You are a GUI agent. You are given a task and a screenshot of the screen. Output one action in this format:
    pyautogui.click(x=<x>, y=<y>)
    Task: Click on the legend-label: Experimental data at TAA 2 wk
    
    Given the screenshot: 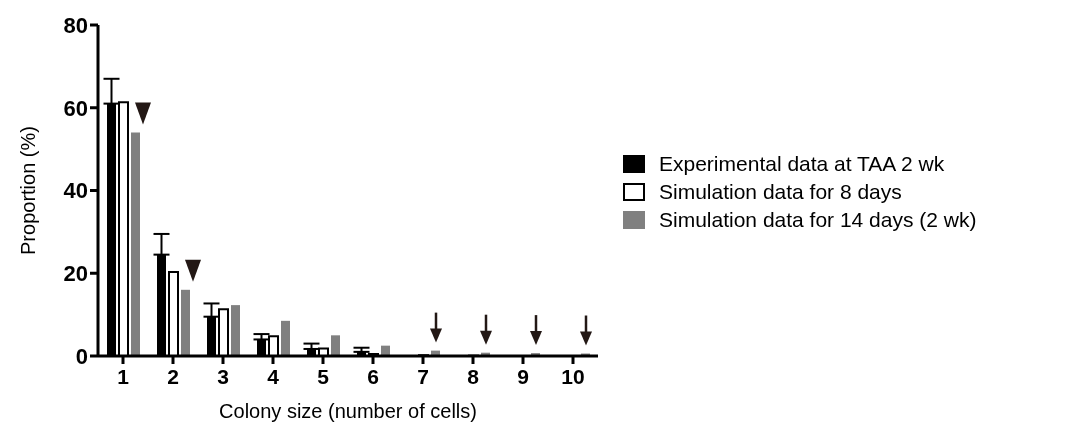 What is the action you would take?
    pyautogui.click(x=802, y=164)
    